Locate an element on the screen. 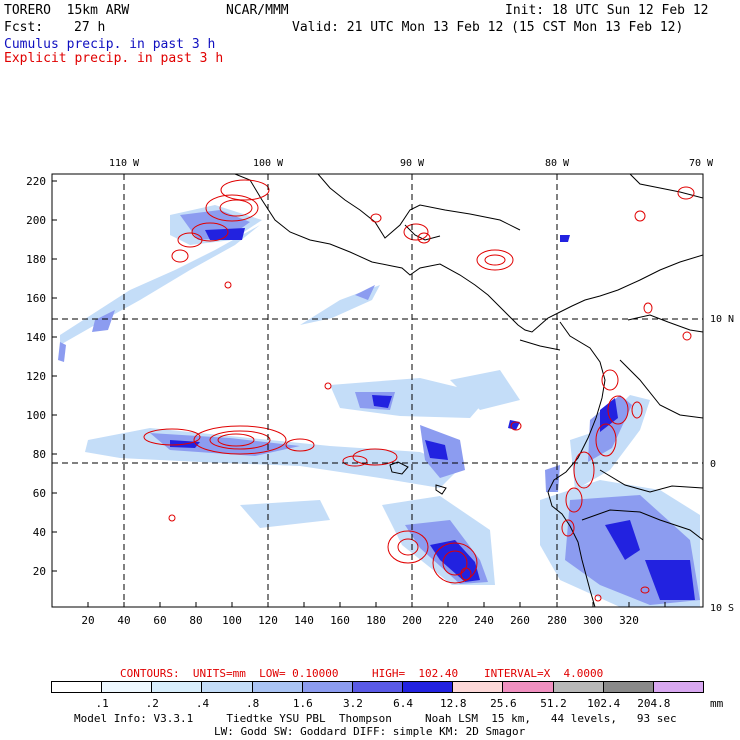 The image size is (740, 740). precip-colorbar is located at coordinates (378, 687).